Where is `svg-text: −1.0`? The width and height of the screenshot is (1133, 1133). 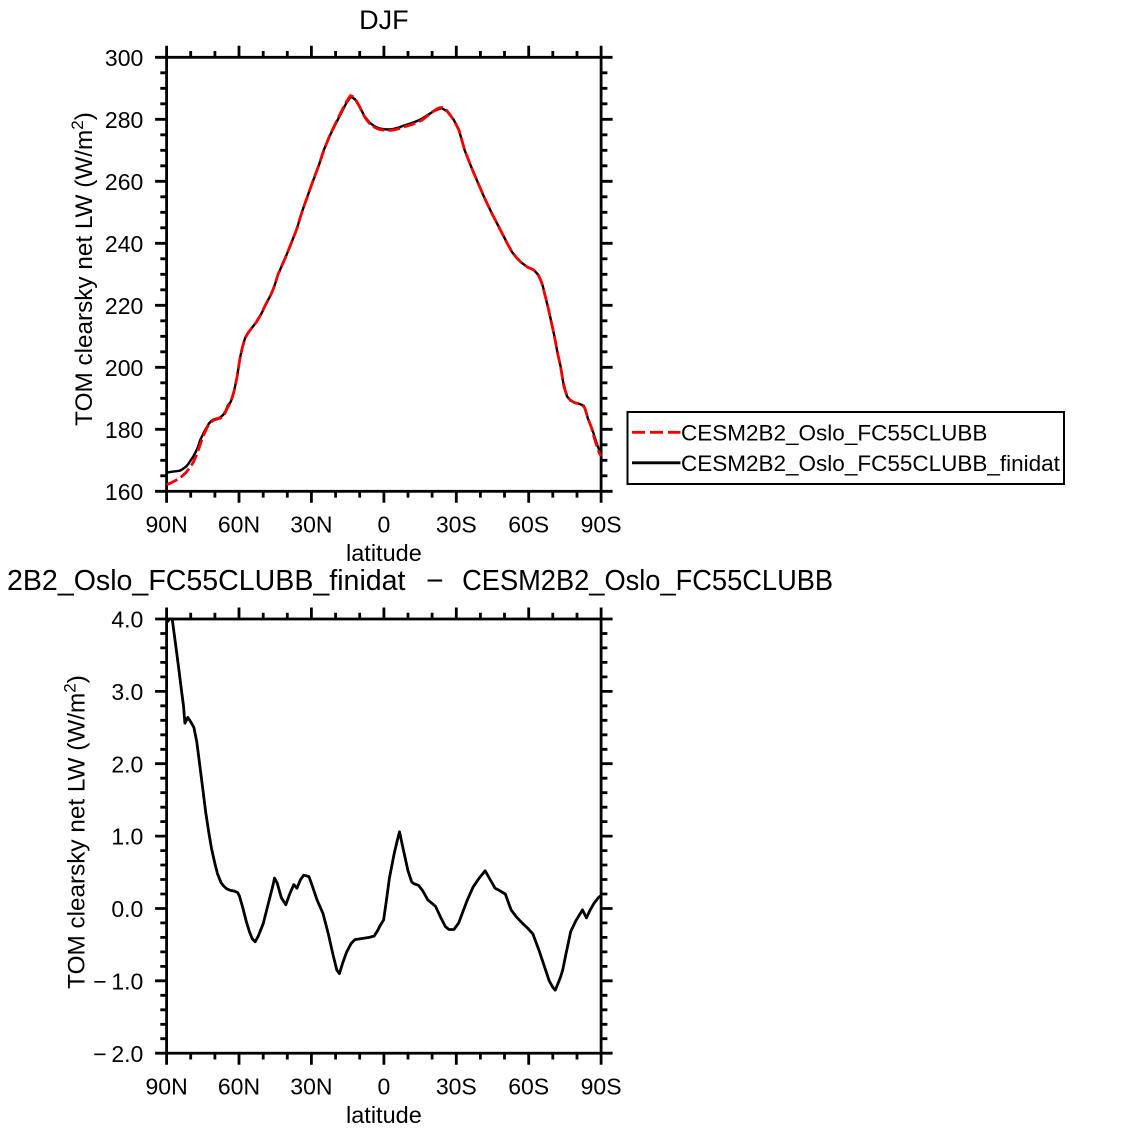
svg-text: −1.0 is located at coordinates (118, 981).